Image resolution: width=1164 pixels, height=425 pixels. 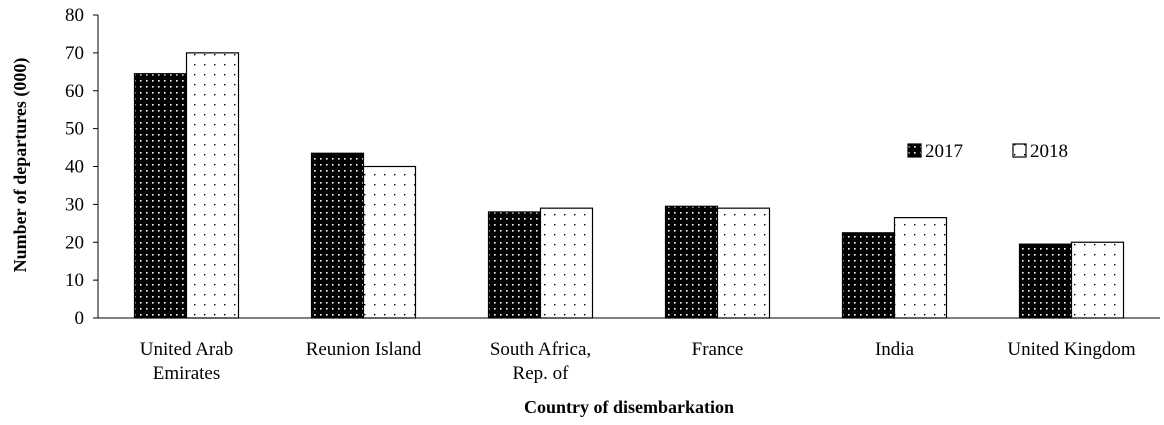 I want to click on y-tick-label: 40, so click(x=74, y=167).